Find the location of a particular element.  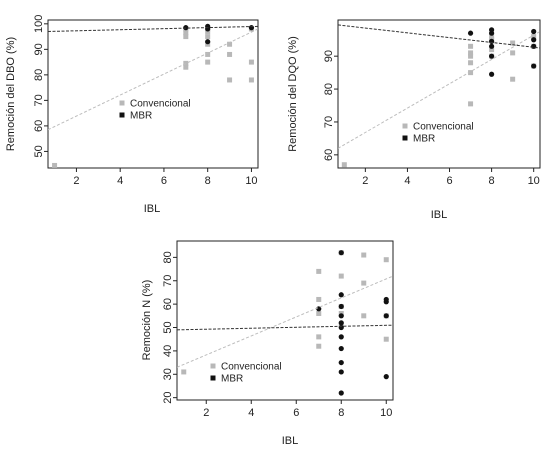

x-axis-title: IBL is located at coordinates (152, 209).